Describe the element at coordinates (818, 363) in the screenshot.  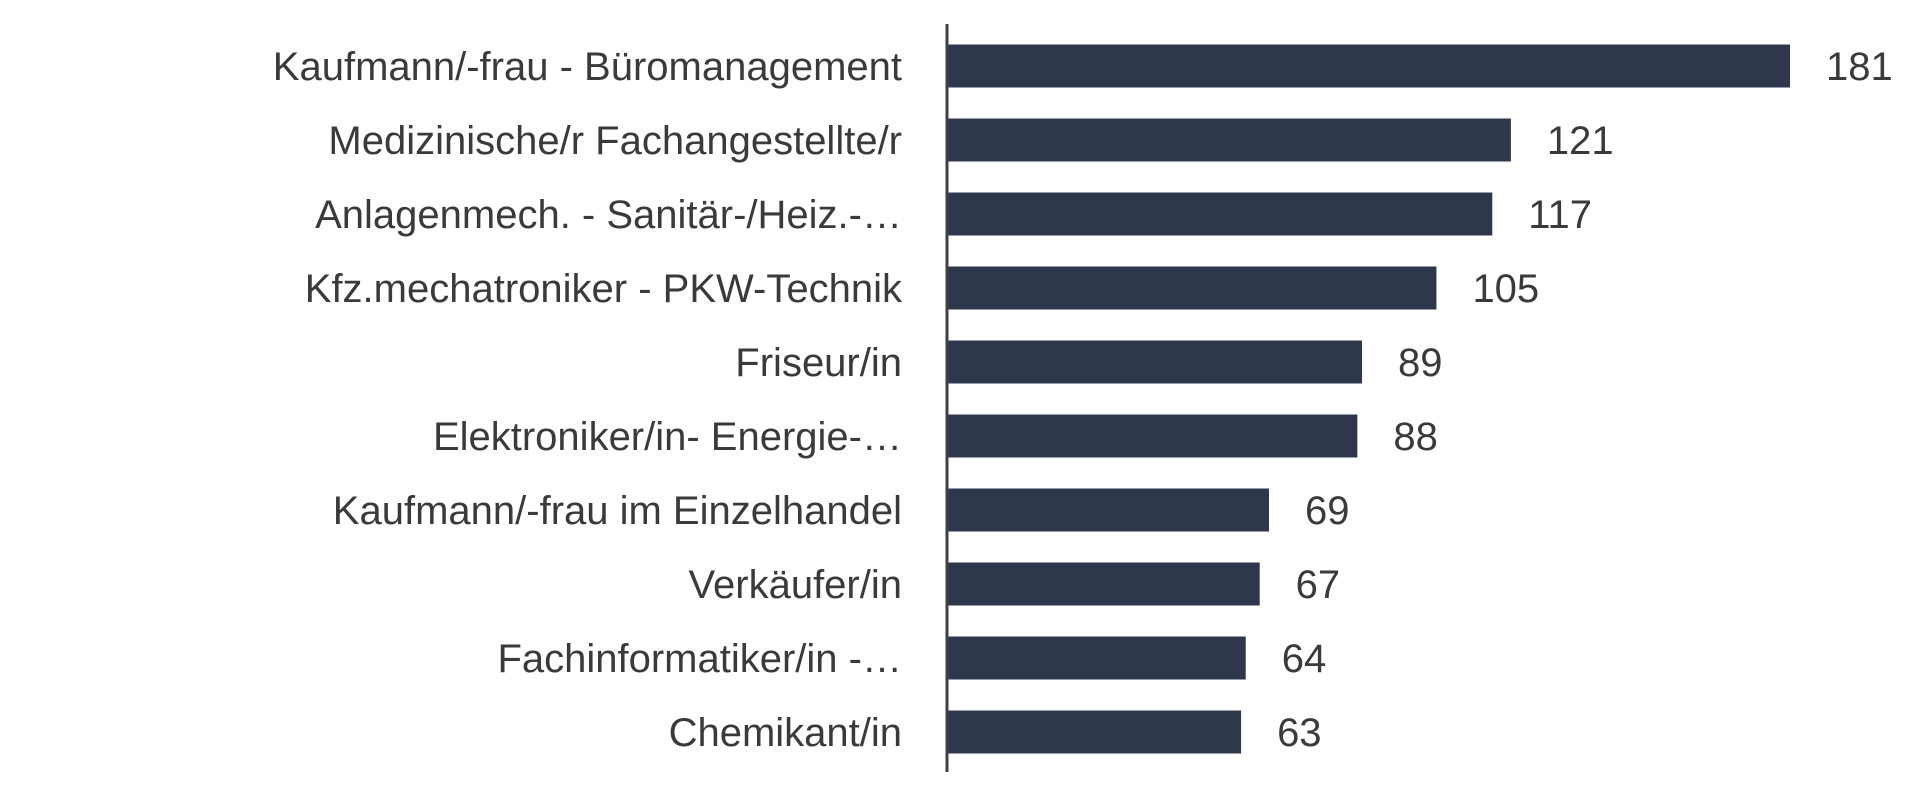
I see `category-label: Friseur/in` at that location.